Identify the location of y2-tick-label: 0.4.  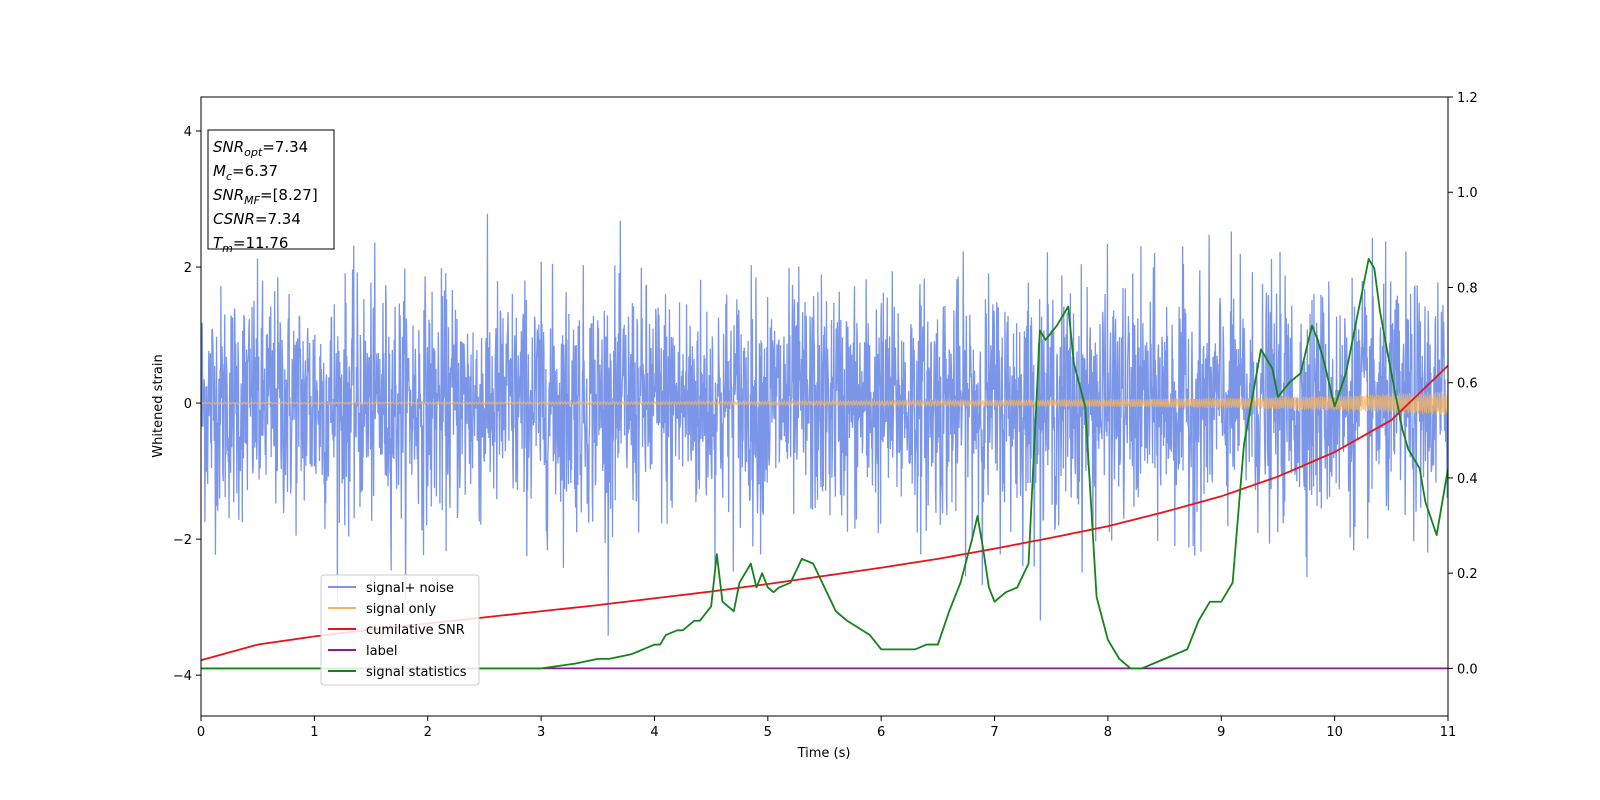
(1467, 479).